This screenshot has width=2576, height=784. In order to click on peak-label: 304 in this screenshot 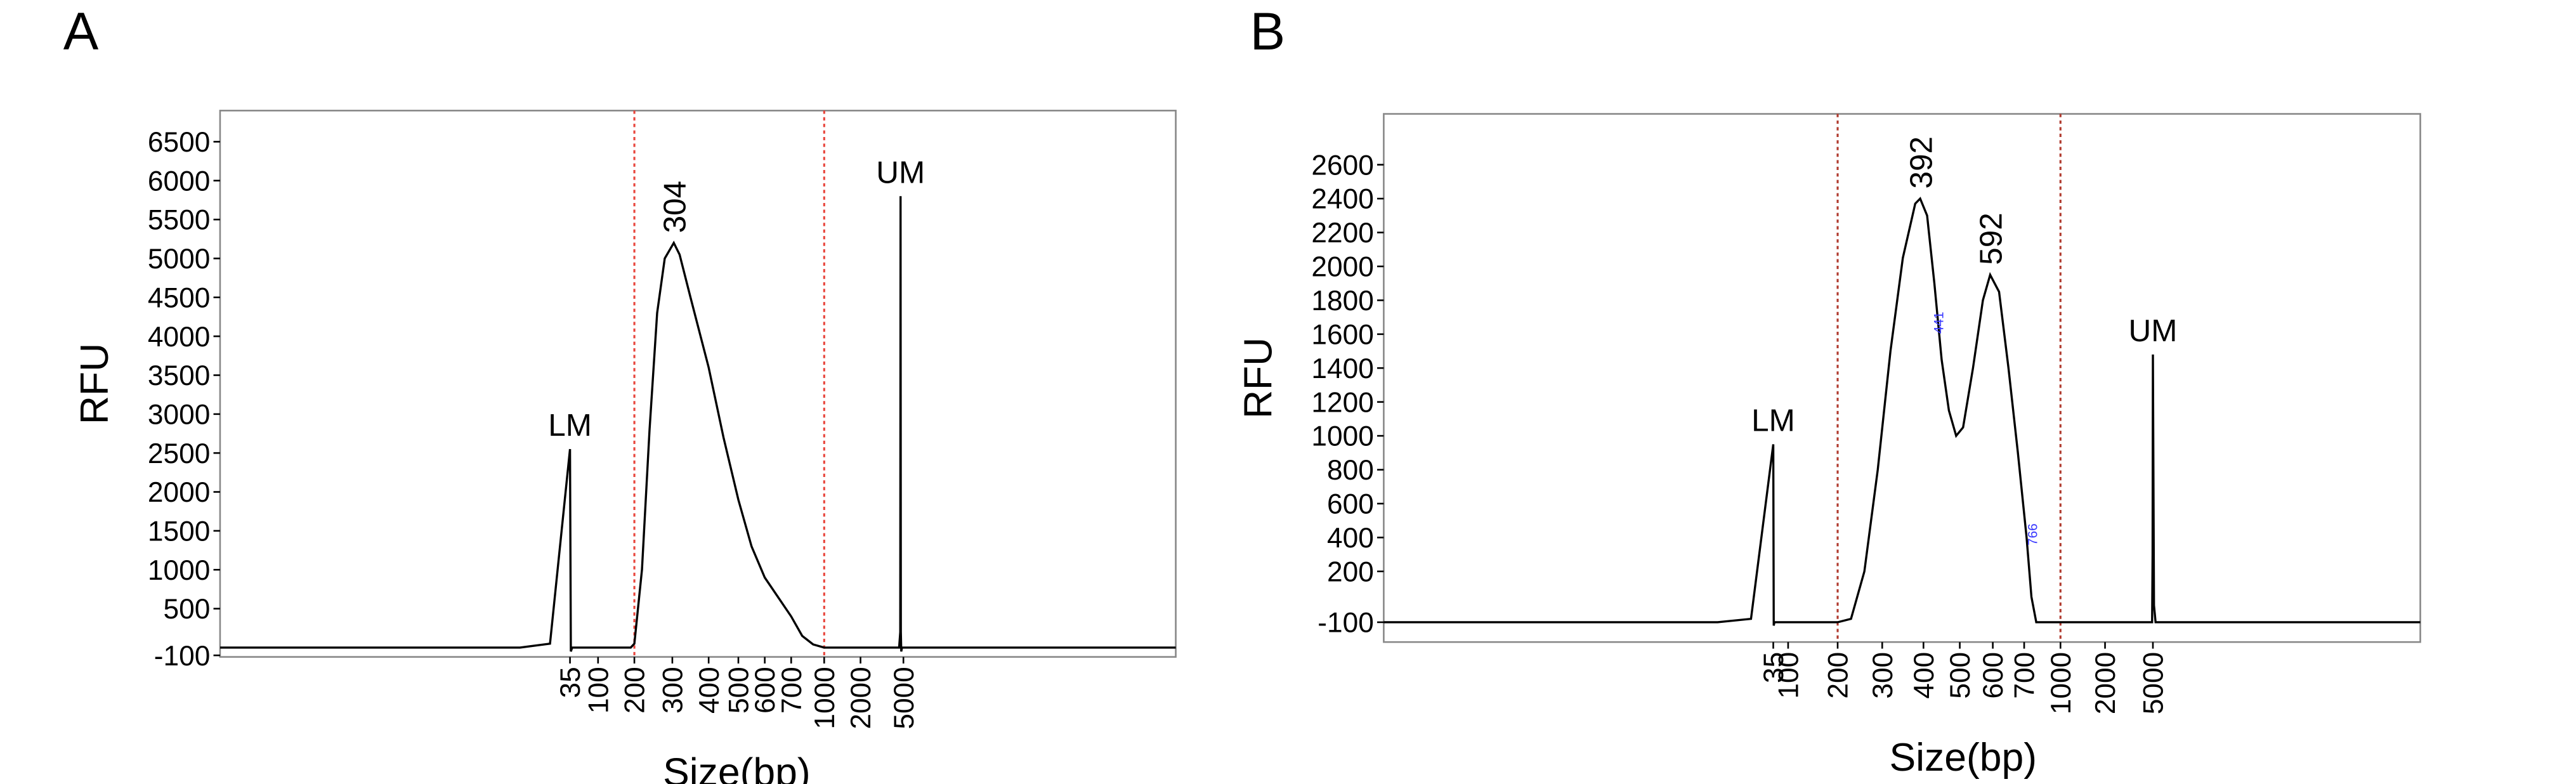, I will do `click(674, 207)`.